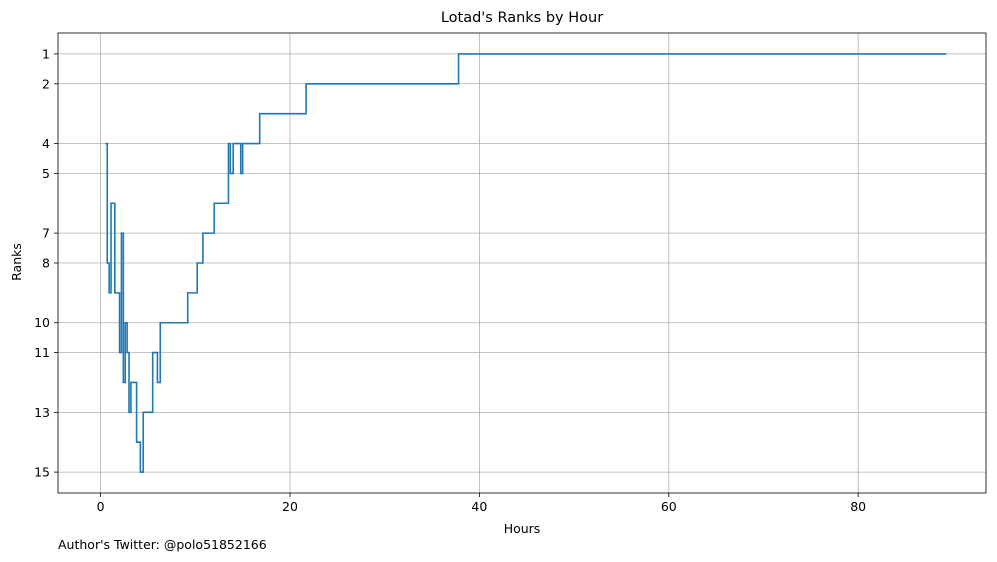  I want to click on y-tick-label: 13, so click(42, 412).